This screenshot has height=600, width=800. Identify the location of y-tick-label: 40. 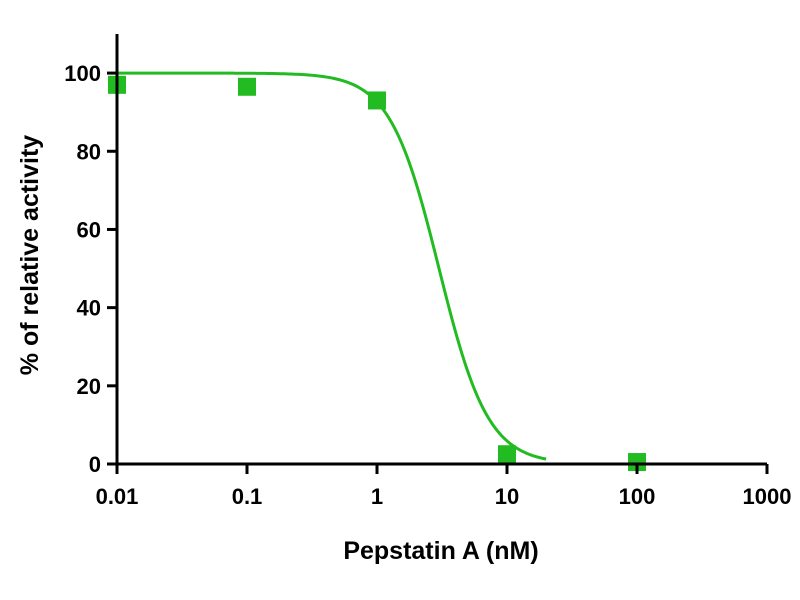
(89, 308).